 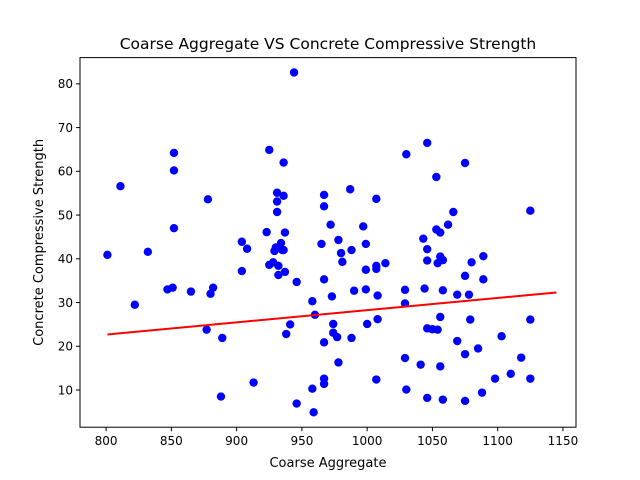 I want to click on x-axis-label: Coarse Aggregate, so click(x=327, y=463).